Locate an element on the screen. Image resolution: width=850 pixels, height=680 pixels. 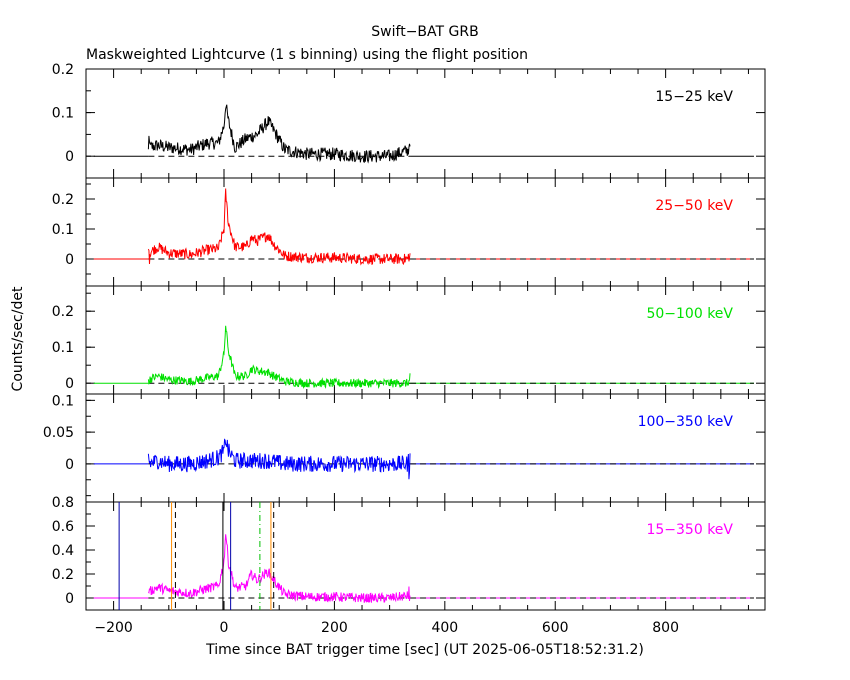
y-axis-label: Counts/sec/det is located at coordinates (18, 338).